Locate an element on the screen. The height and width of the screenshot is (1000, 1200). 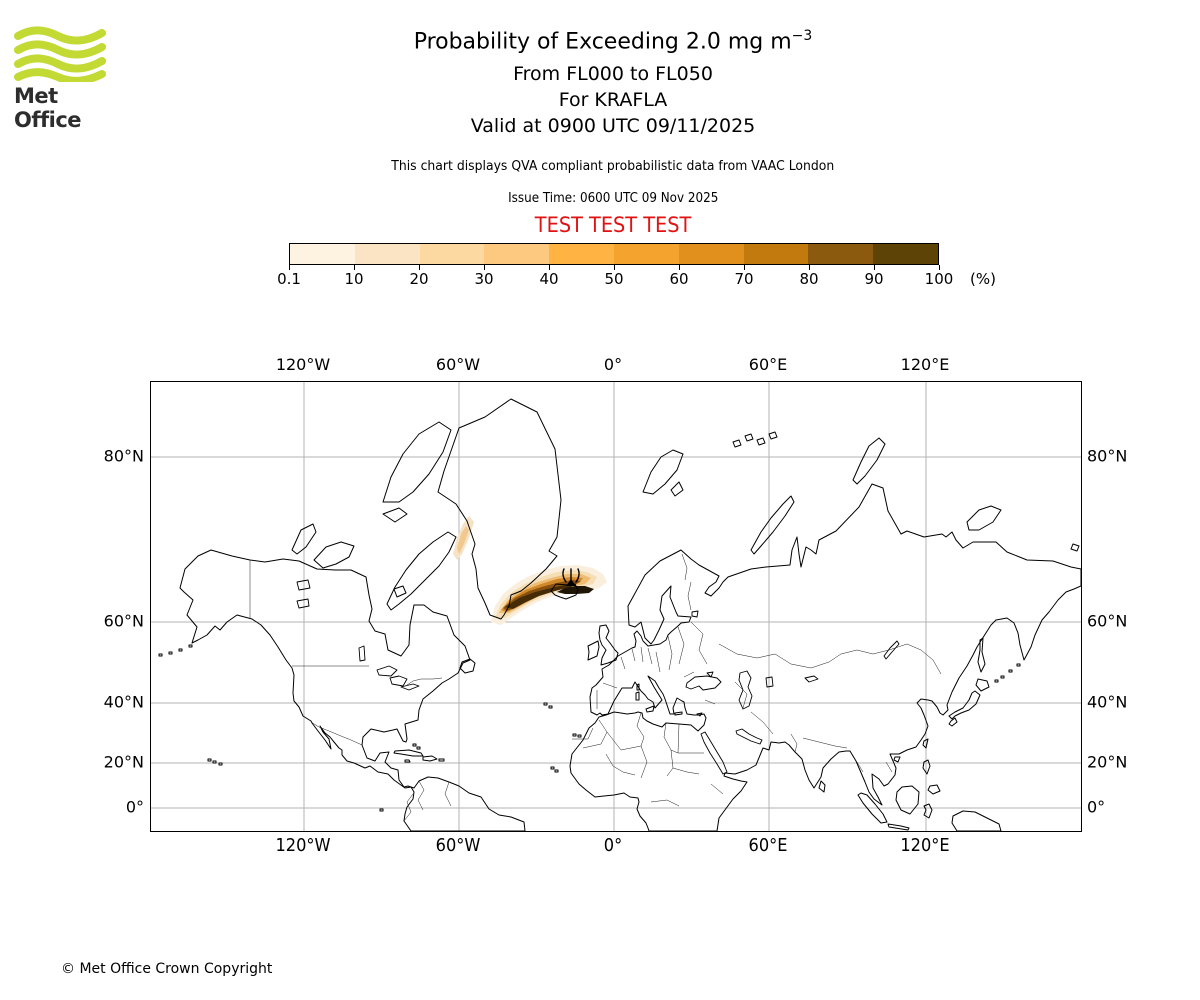
met-office-logo: Met Office is located at coordinates (69, 79).